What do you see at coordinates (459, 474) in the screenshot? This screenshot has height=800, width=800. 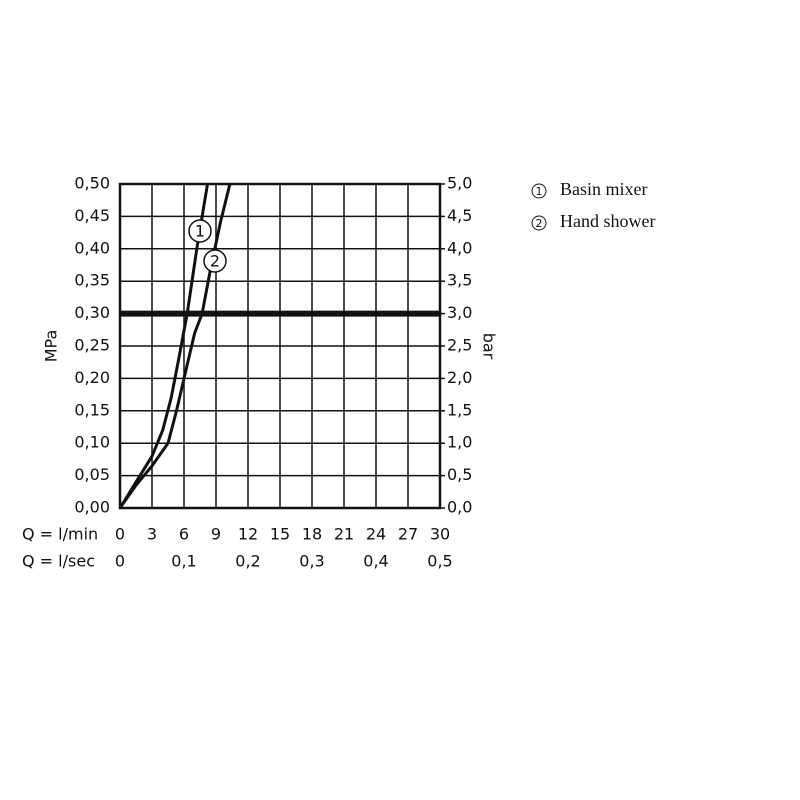 I see `y2-tick-label: 0,5` at bounding box center [459, 474].